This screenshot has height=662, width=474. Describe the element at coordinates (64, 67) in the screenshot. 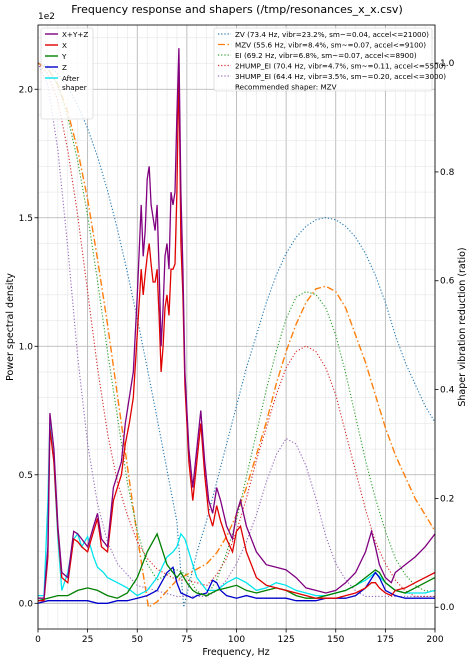

I see `psd-legend-label: Z` at that location.